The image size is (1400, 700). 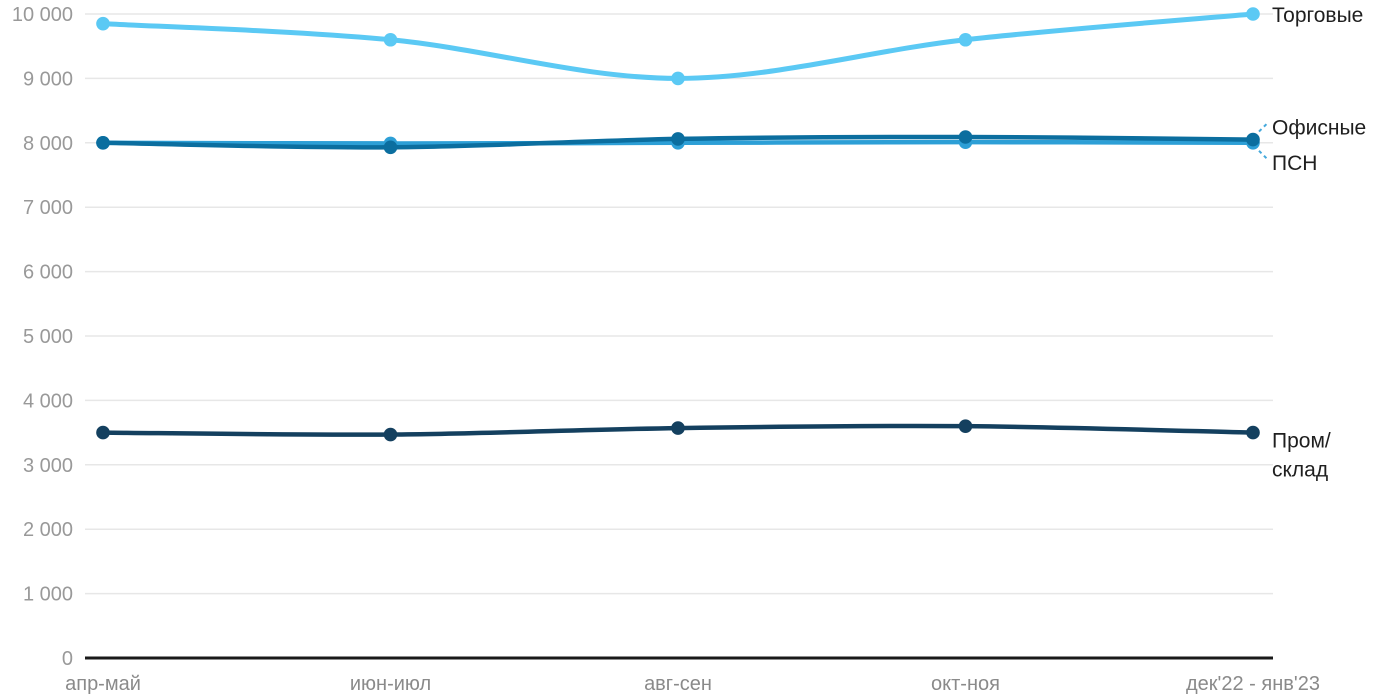 What do you see at coordinates (678, 684) in the screenshot?
I see `x-tick-label: авг-сен` at bounding box center [678, 684].